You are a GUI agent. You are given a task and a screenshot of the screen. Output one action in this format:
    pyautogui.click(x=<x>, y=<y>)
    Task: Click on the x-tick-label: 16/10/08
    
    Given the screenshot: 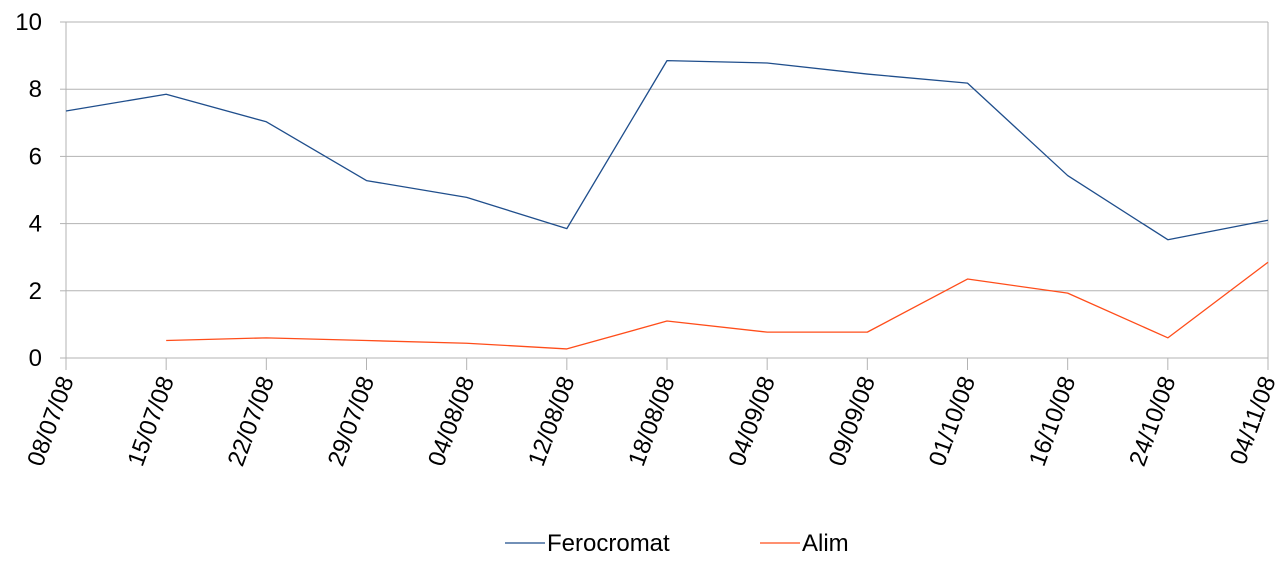 What is the action you would take?
    pyautogui.click(x=1052, y=421)
    